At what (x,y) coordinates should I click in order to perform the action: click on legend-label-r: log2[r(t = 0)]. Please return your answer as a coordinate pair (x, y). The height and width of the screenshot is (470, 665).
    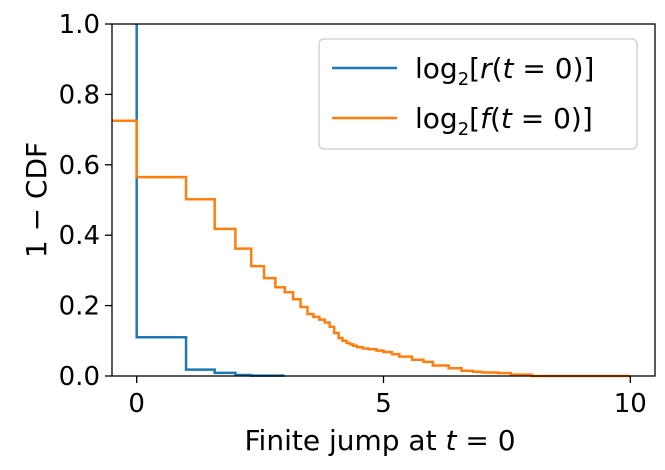
    Looking at the image, I should click on (504, 71).